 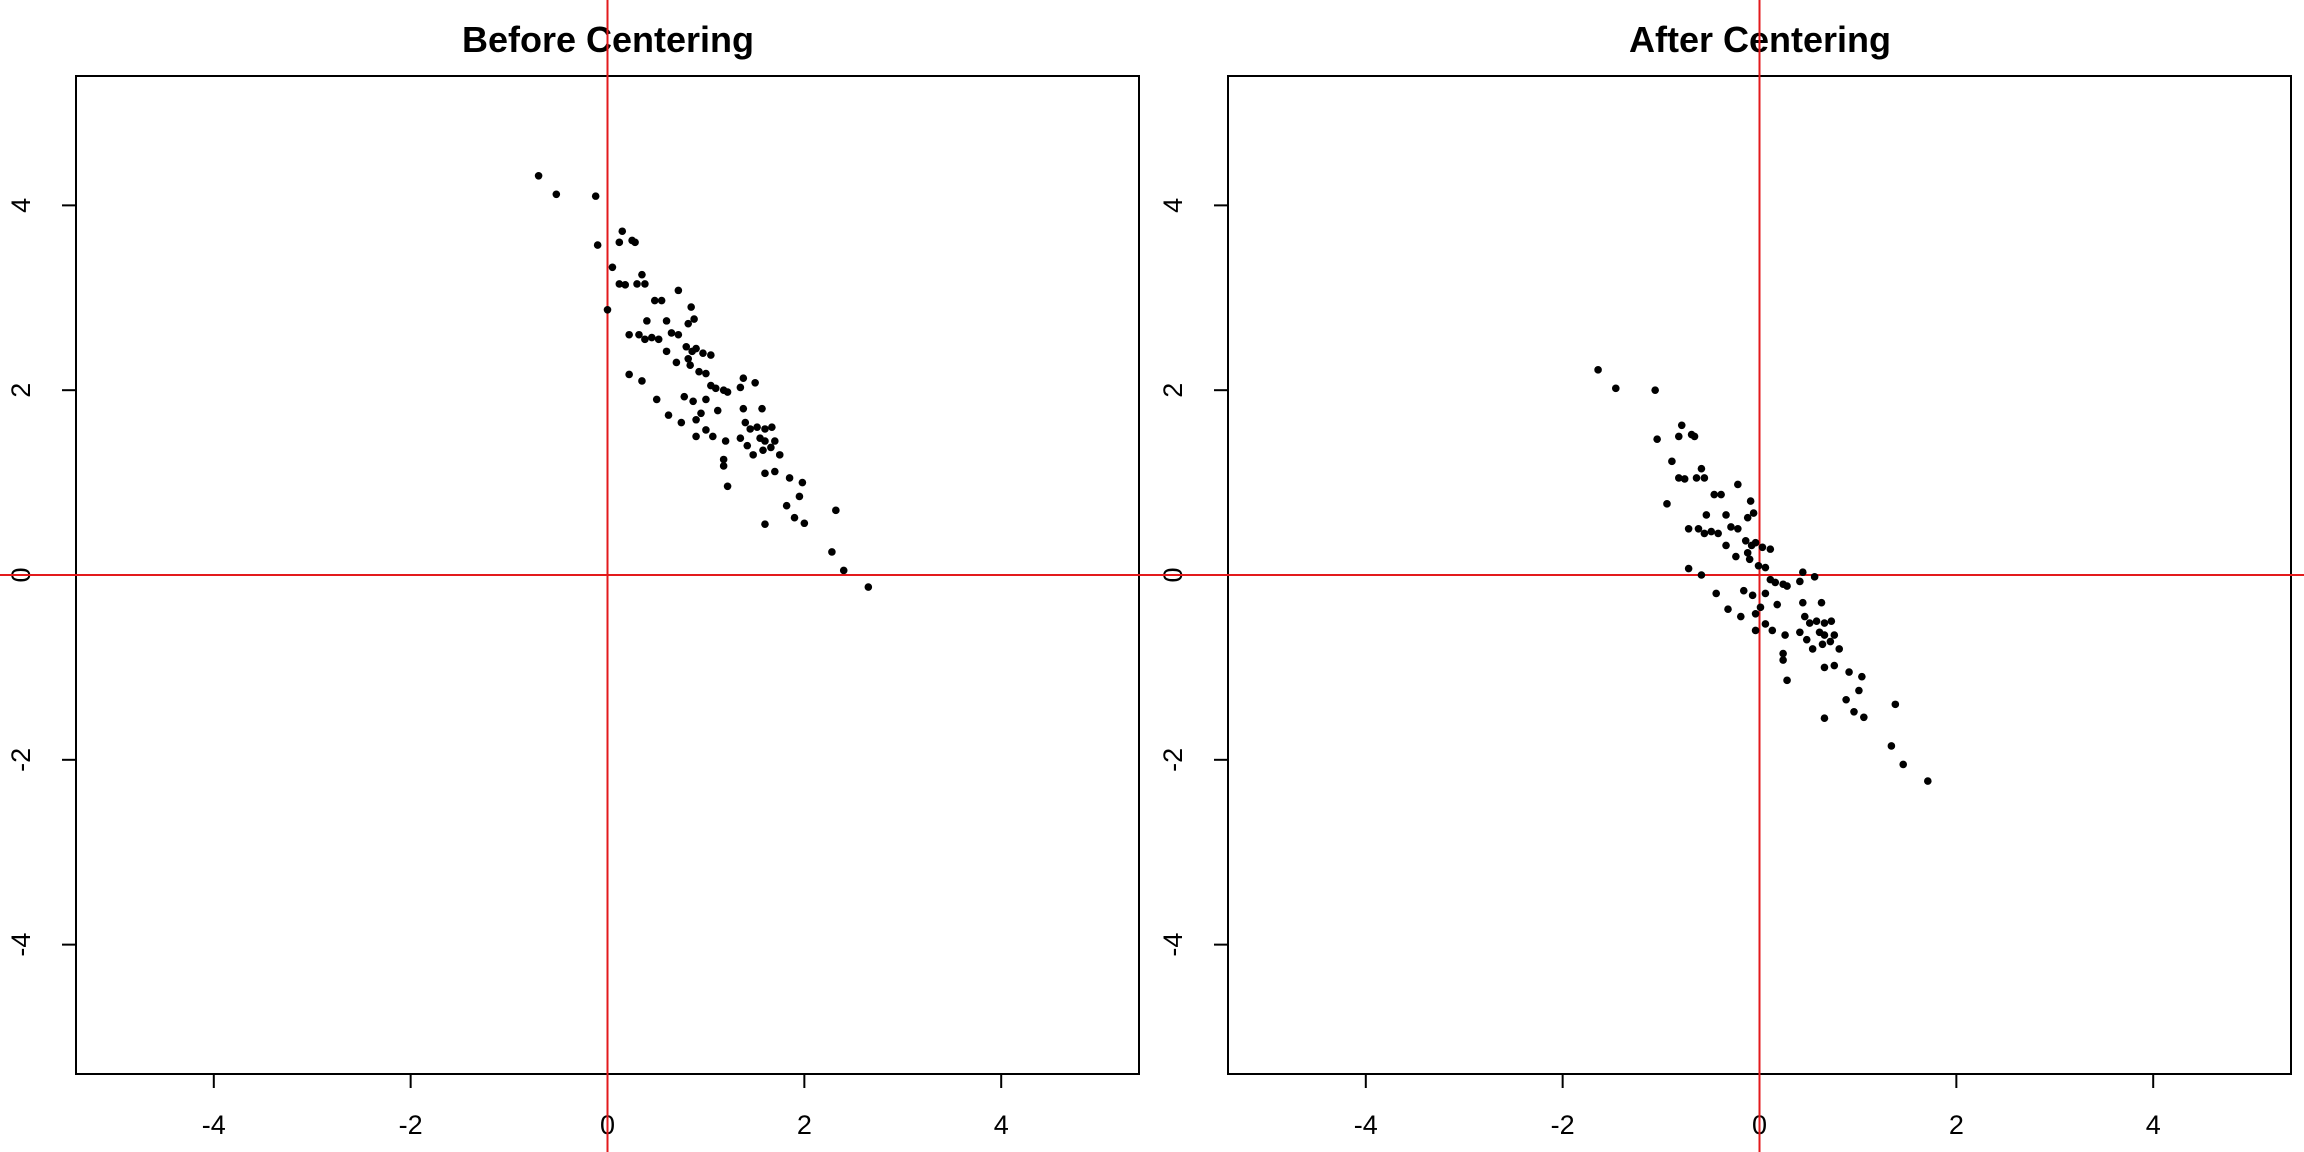 I want to click on y-tick-label: -4, so click(x=21, y=945).